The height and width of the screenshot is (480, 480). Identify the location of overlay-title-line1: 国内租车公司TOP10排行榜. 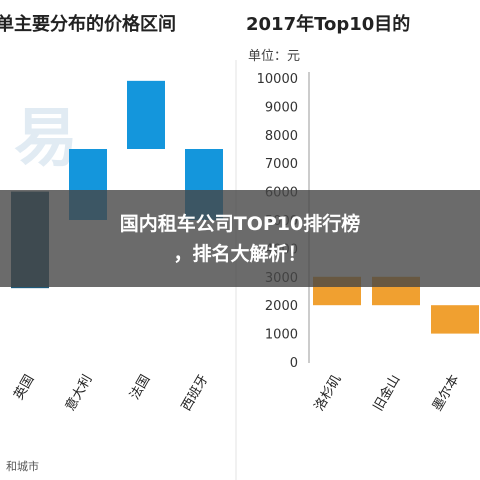
(240, 223).